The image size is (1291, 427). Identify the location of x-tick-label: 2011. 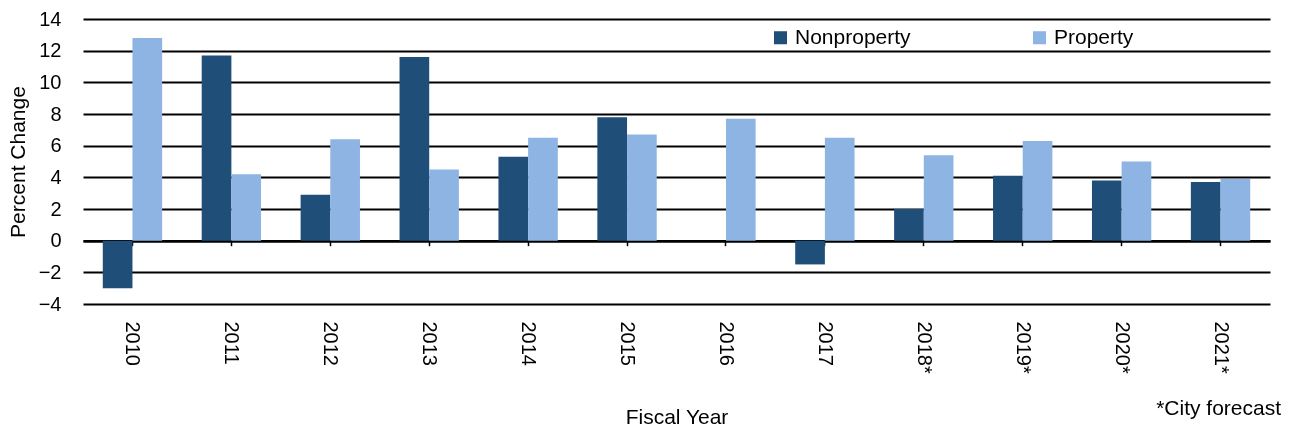
(232, 343).